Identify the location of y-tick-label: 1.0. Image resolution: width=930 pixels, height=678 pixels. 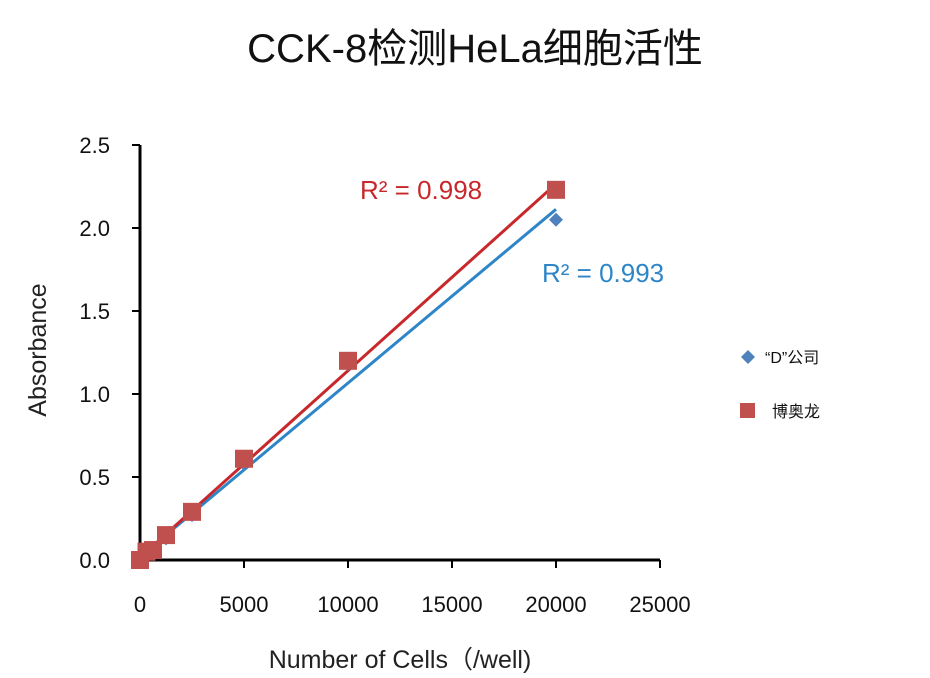
(94, 394).